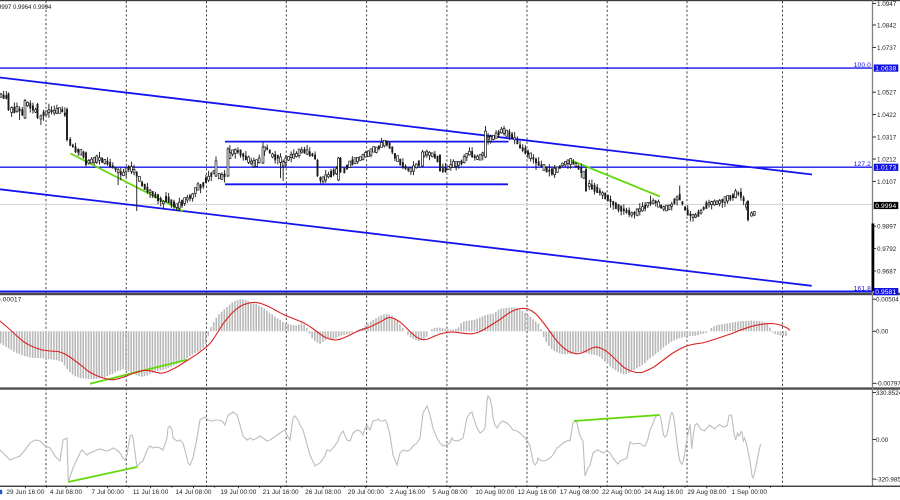 This screenshot has width=900, height=500. What do you see at coordinates (408, 492) in the screenshot?
I see `svg-text: 2 Aug 16:00` at bounding box center [408, 492].